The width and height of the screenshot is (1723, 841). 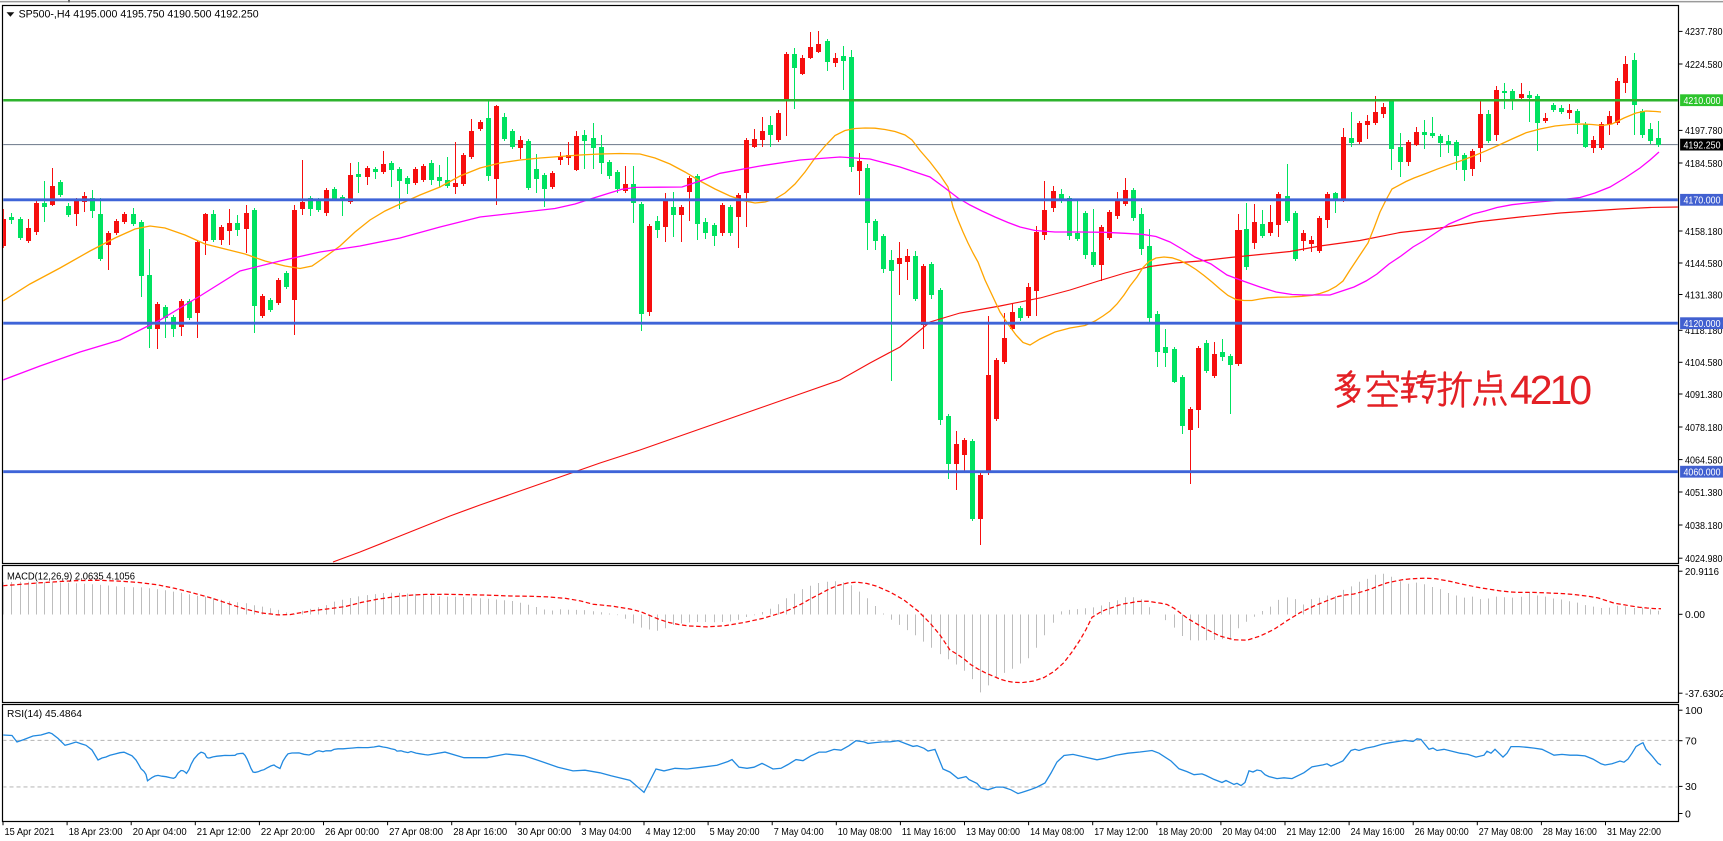 I want to click on svg-text: 4051.380, so click(x=1704, y=493).